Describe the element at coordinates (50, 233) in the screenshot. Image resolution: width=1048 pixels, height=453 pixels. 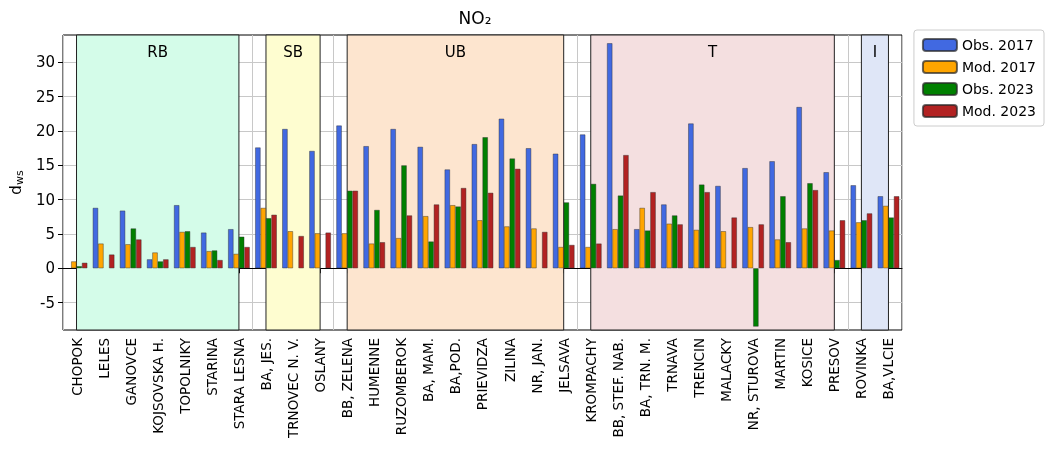
I see `y-tick-label: 5` at that location.